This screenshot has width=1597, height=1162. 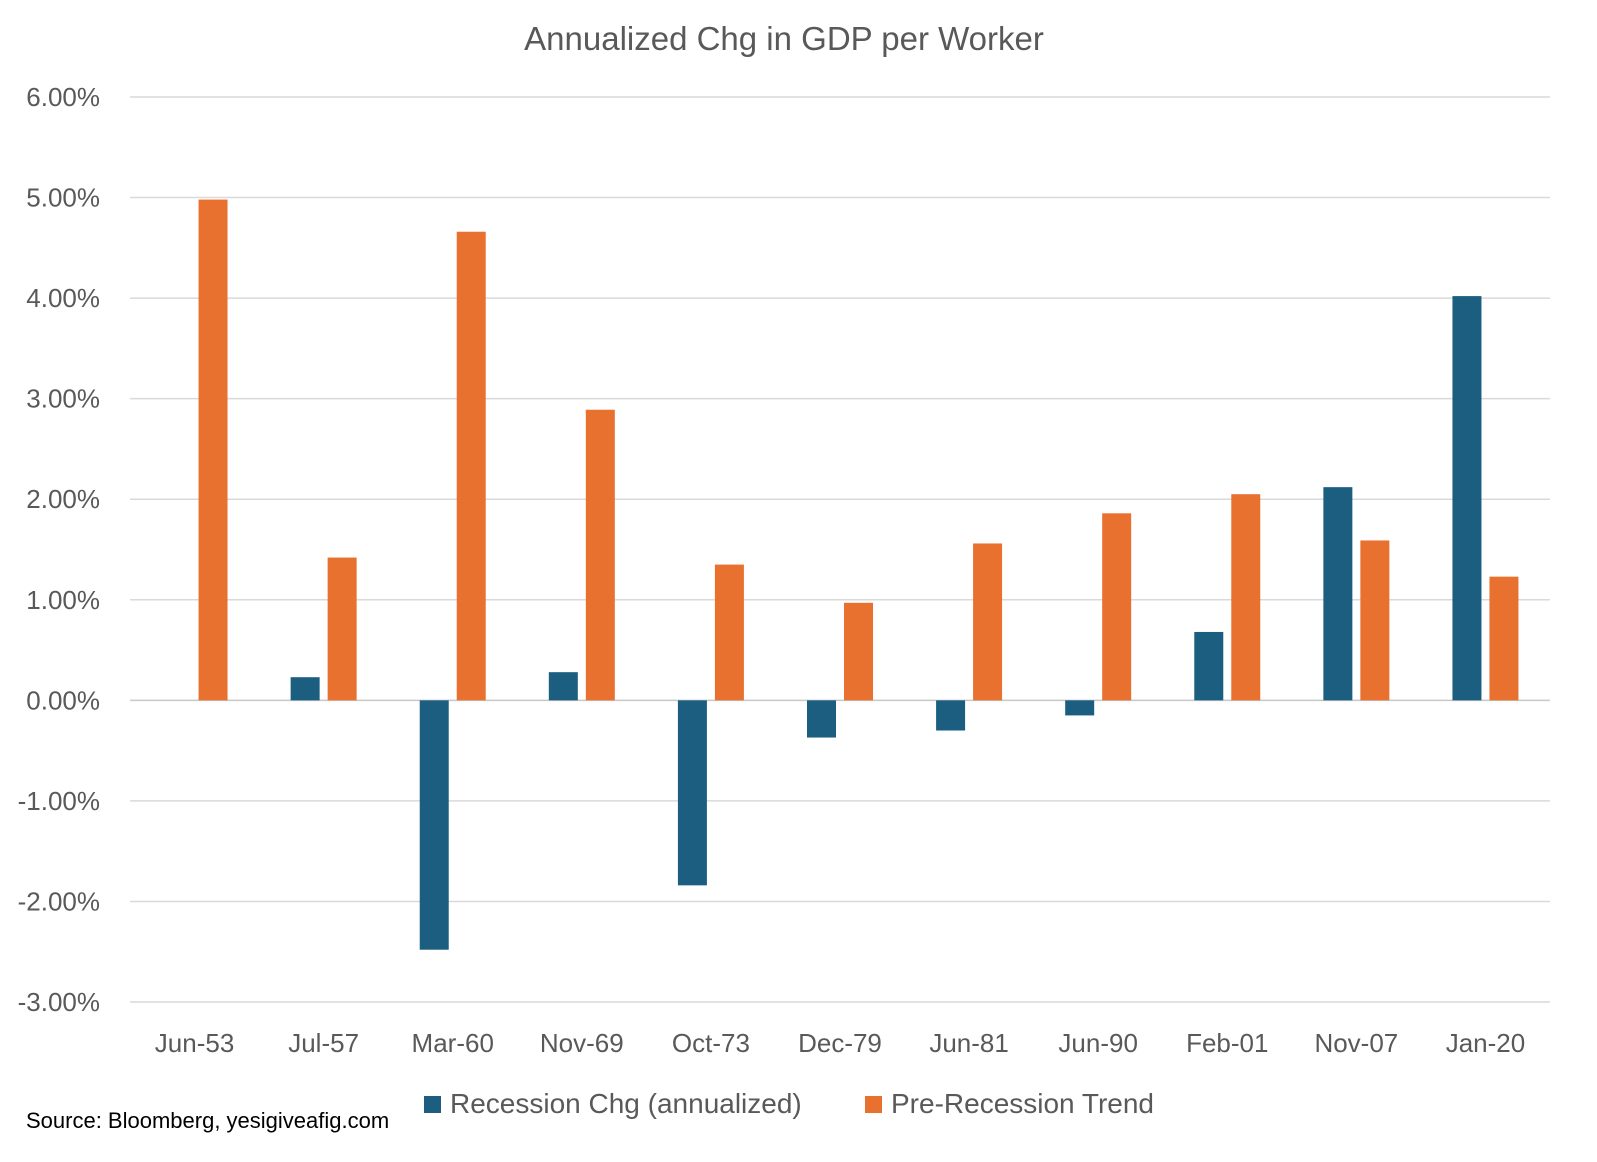 I want to click on y-tick-label: 4.00%, so click(x=63, y=298).